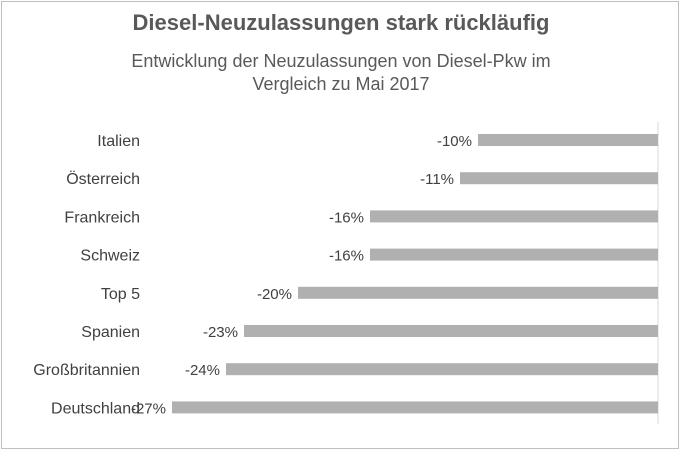 The height and width of the screenshot is (452, 682). I want to click on data-label-2: -16%, so click(346, 217).